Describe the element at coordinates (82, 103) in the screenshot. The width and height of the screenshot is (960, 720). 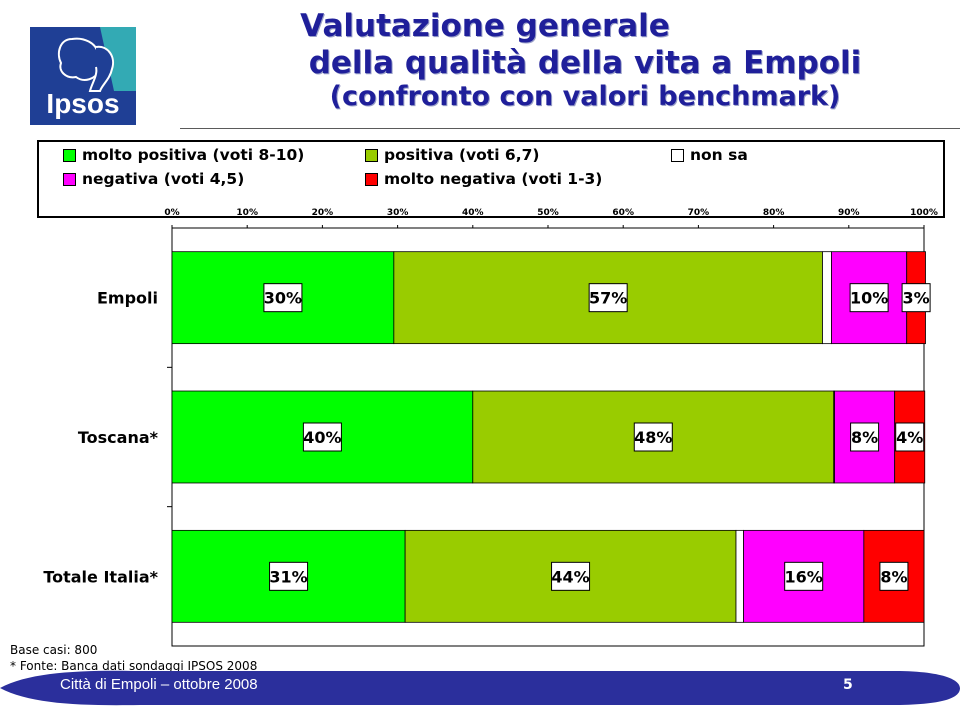
I see `logo-text: Ipsos` at that location.